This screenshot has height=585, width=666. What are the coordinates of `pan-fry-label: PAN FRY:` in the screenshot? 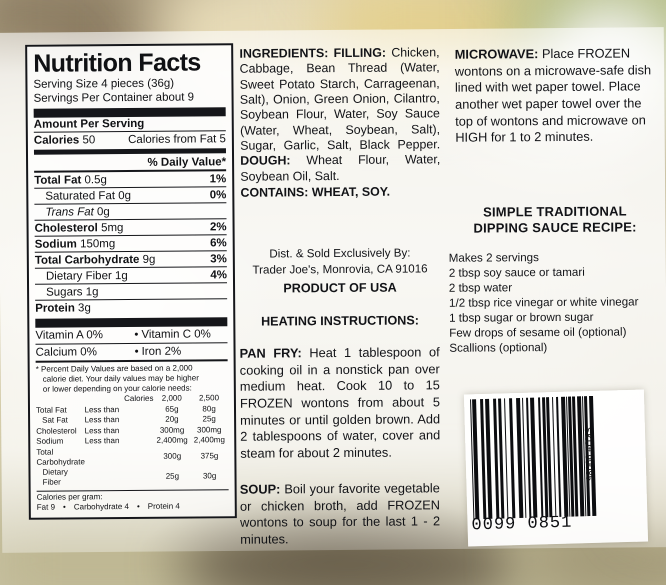 It's located at (270, 353).